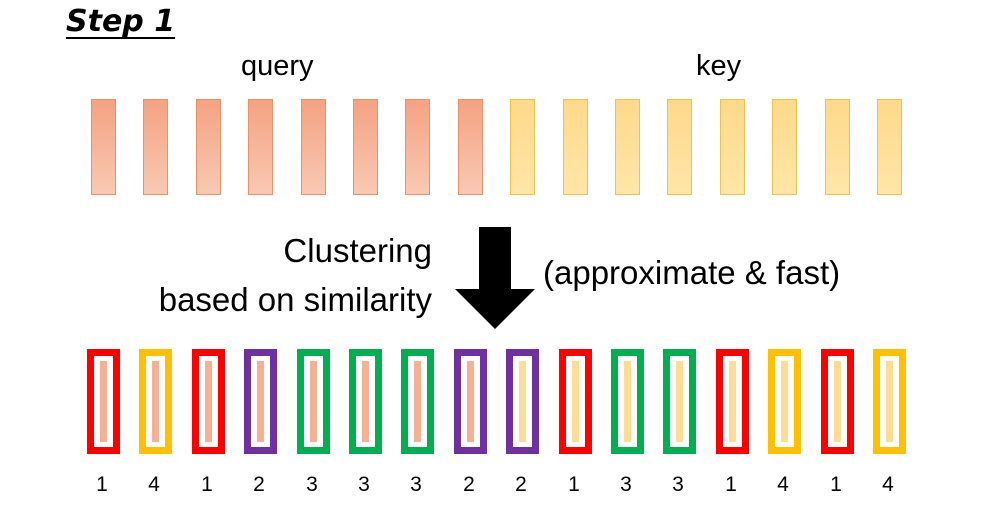  I want to click on down-arrow-icon, so click(495, 278).